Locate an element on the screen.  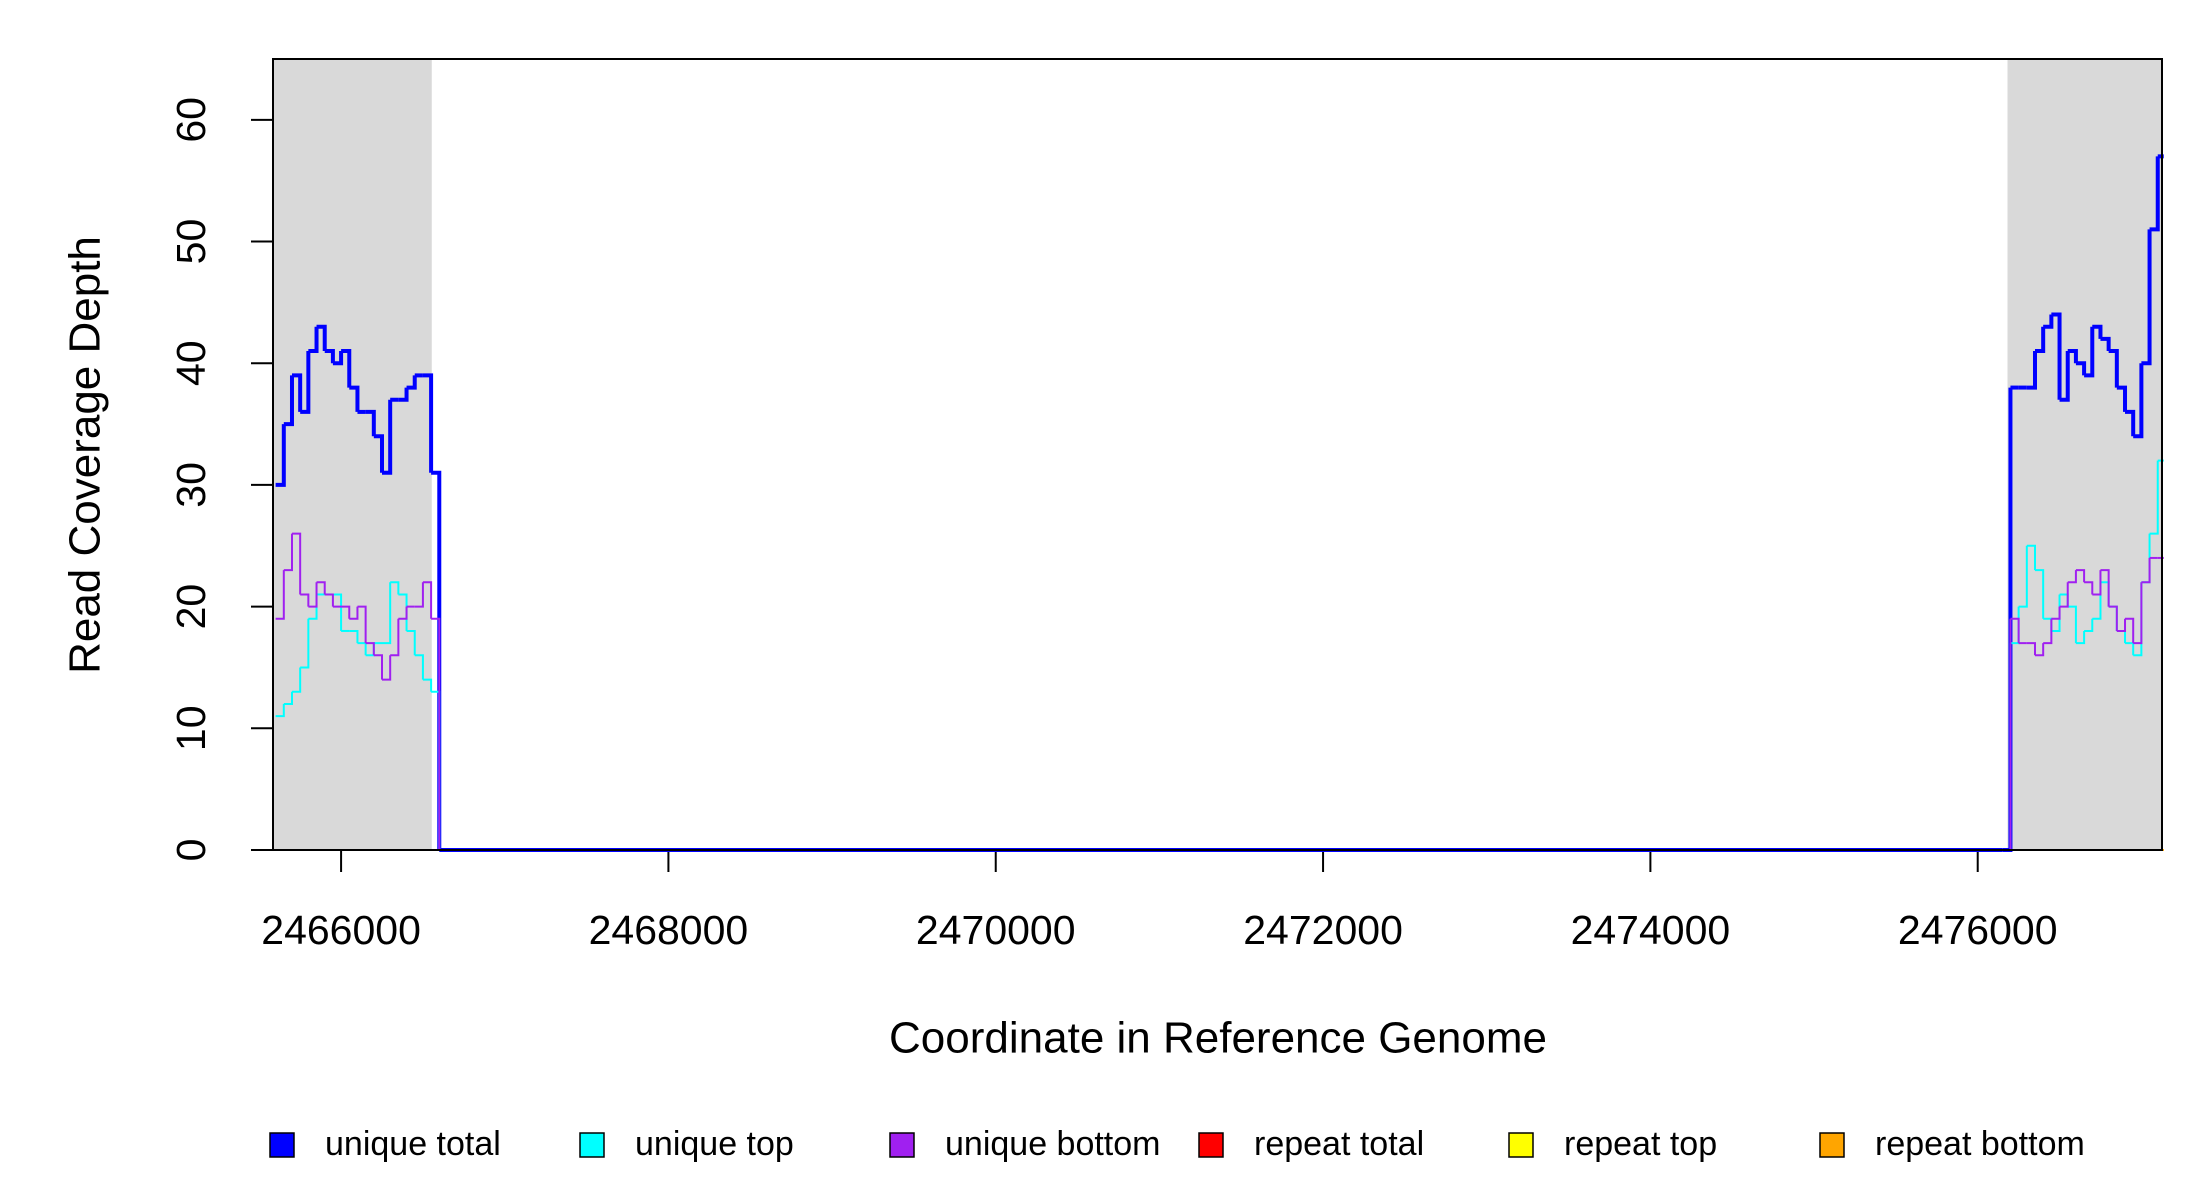
y-tick-label: 0 is located at coordinates (191, 850).